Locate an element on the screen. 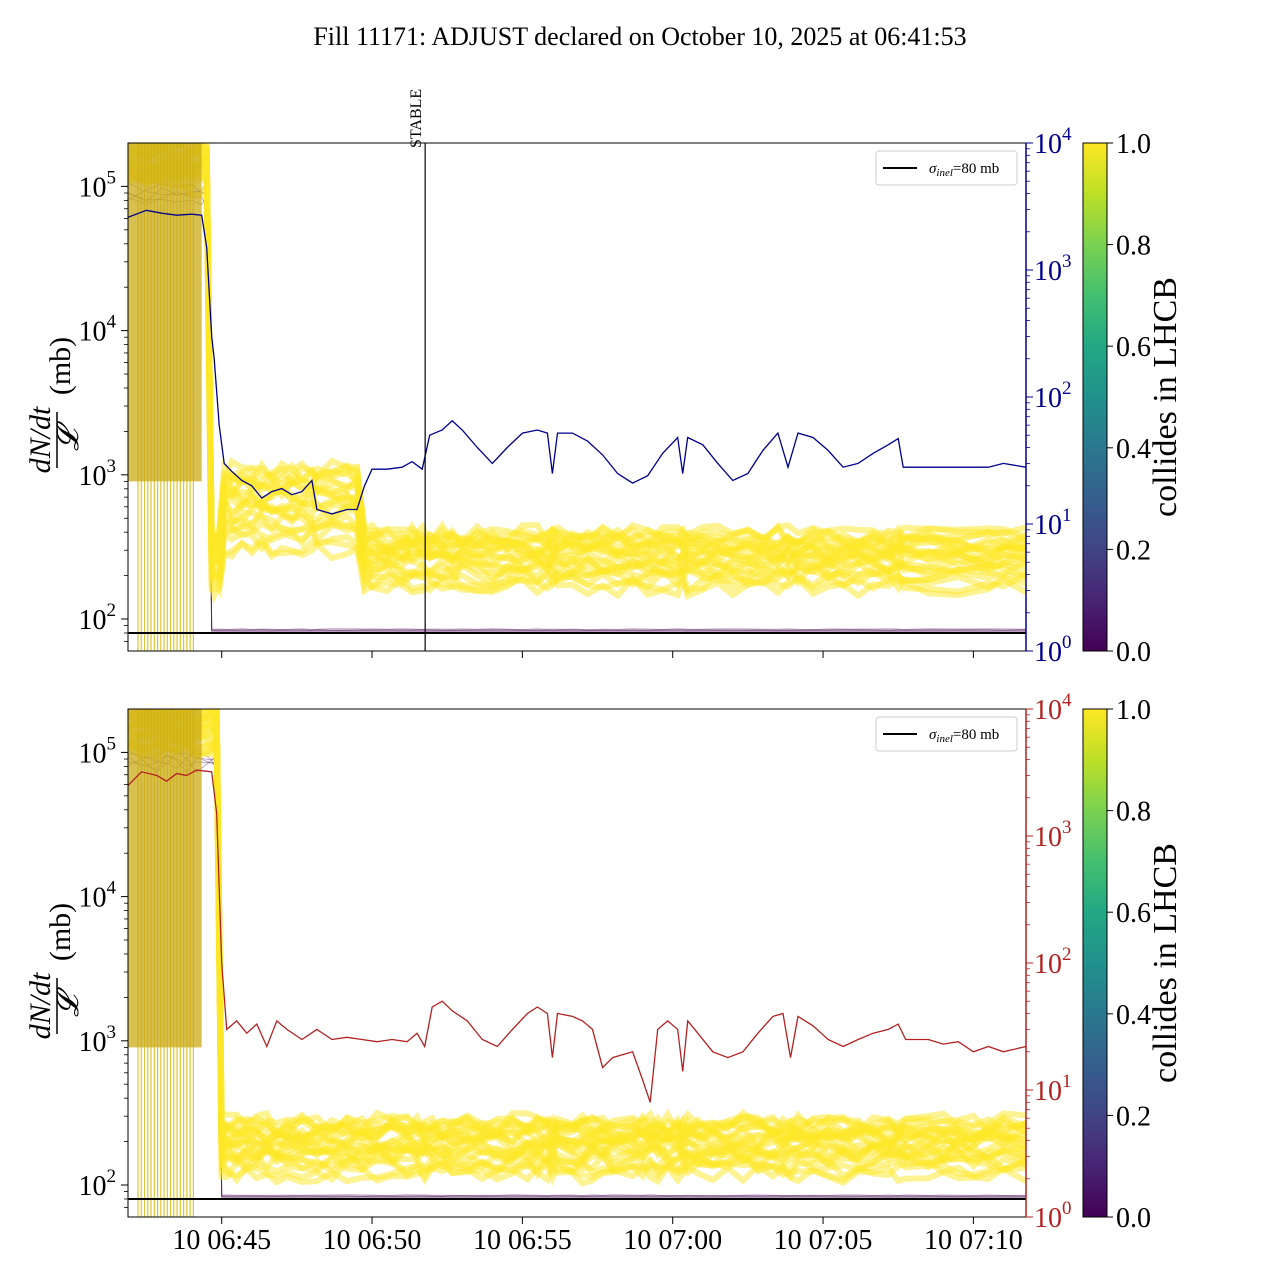 Image resolution: width=1280 pixels, height=1280 pixels. top-colorbar-gradient is located at coordinates (1095, 397).